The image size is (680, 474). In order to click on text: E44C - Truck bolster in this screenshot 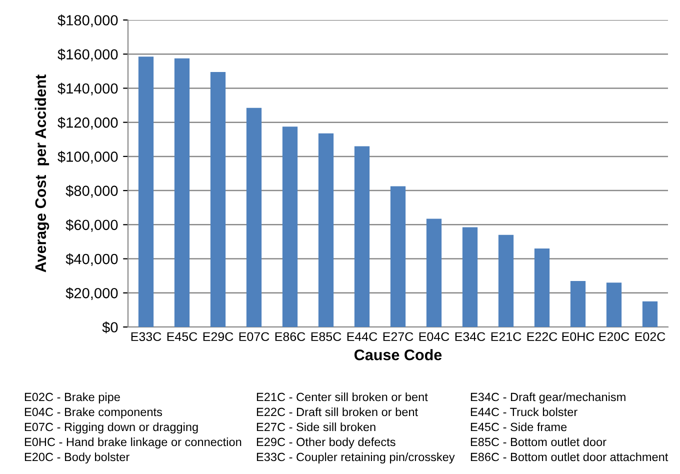, I will do `click(524, 411)`.